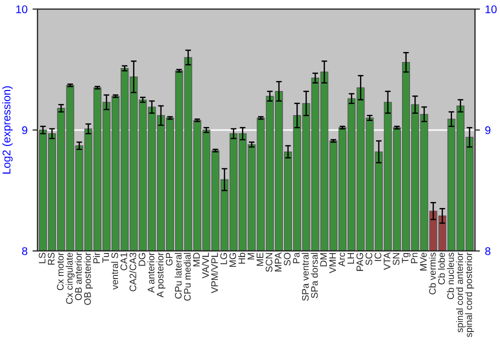 This screenshot has height=350, width=500. Describe the element at coordinates (142, 259) in the screenshot. I see `x-tick-label: DG` at that location.